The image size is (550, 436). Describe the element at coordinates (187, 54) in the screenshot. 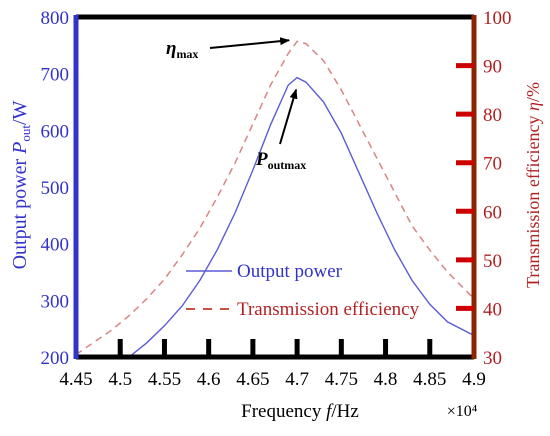

I see `annotation-eta-max-sub: max` at that location.